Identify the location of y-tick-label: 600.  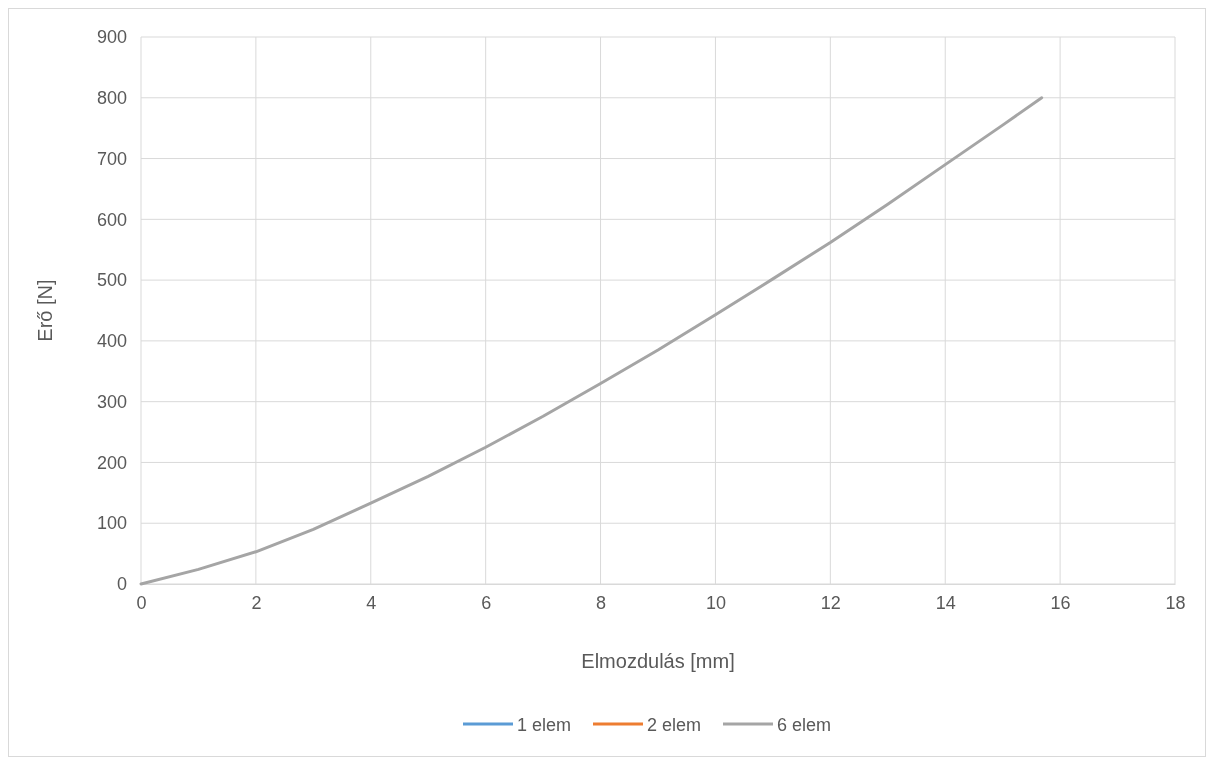
(111, 219).